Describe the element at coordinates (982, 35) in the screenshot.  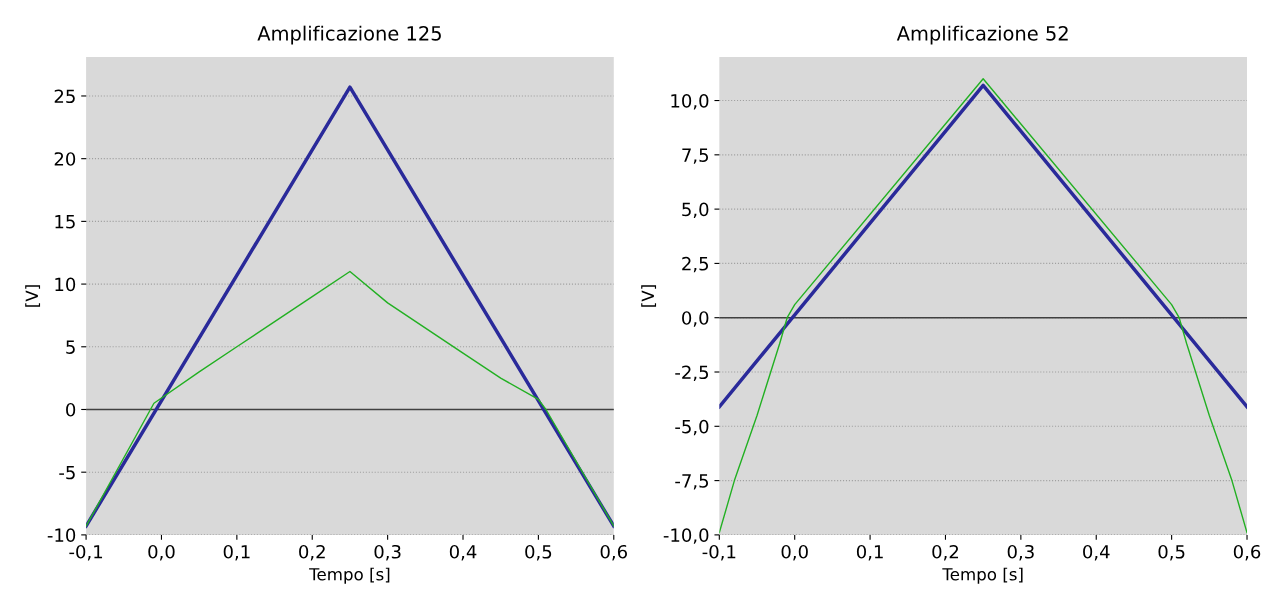
I see `chart-title: Amplificazione 52` at that location.